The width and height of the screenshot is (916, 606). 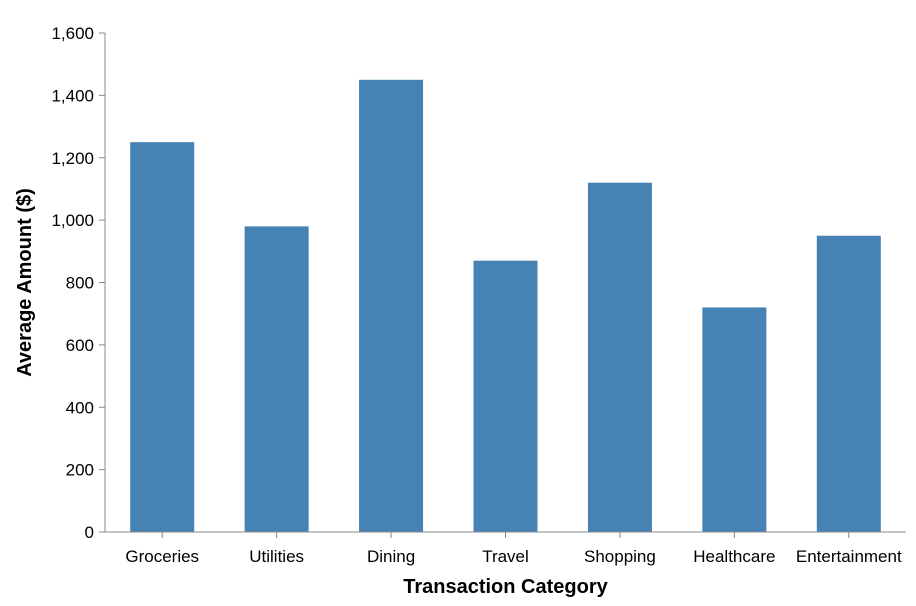 What do you see at coordinates (276, 379) in the screenshot?
I see `bar-utilities` at bounding box center [276, 379].